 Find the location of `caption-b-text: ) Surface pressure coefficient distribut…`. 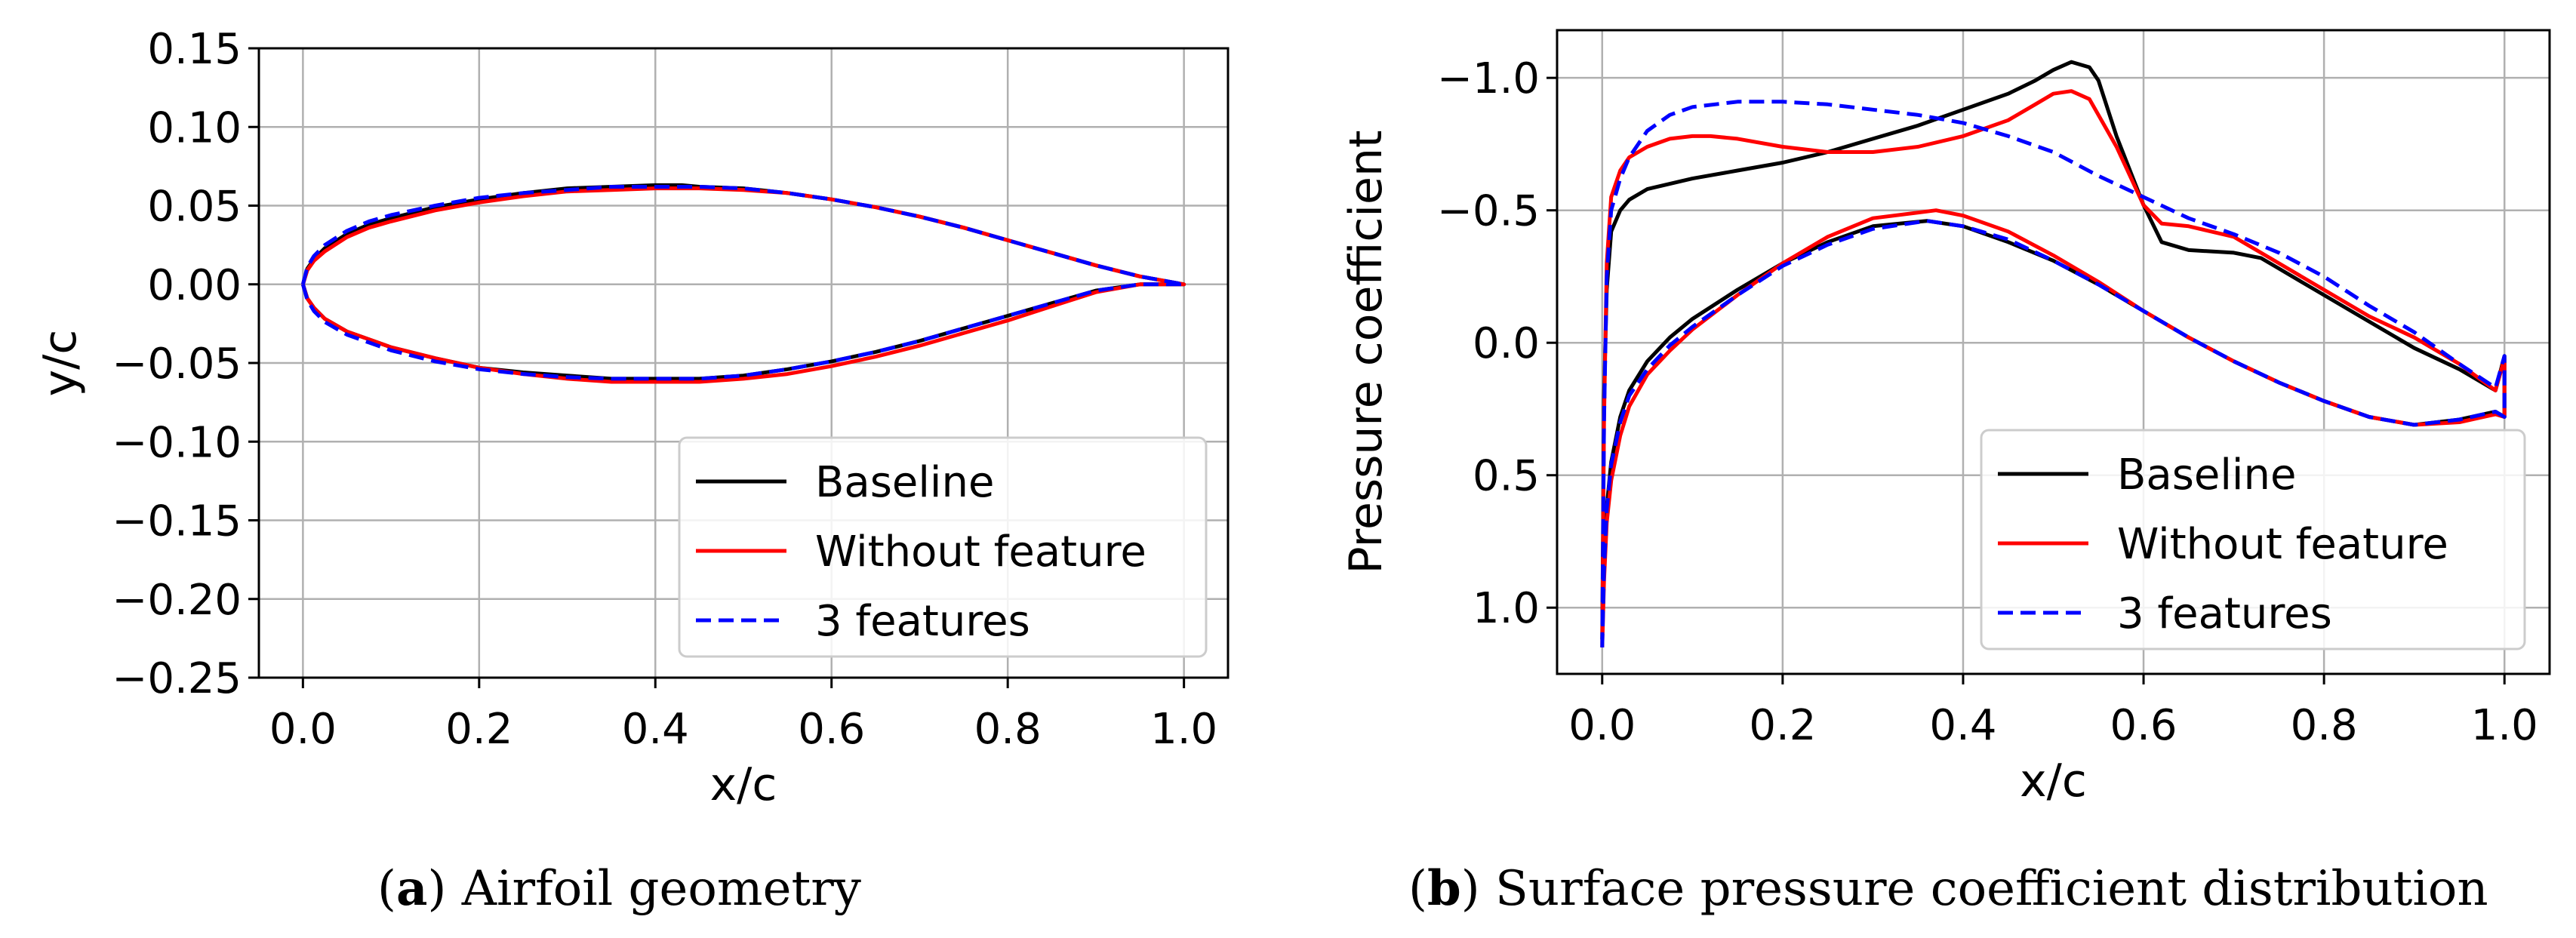

caption-b-text: ) Surface pressure coefficient distribut… is located at coordinates (1974, 889).